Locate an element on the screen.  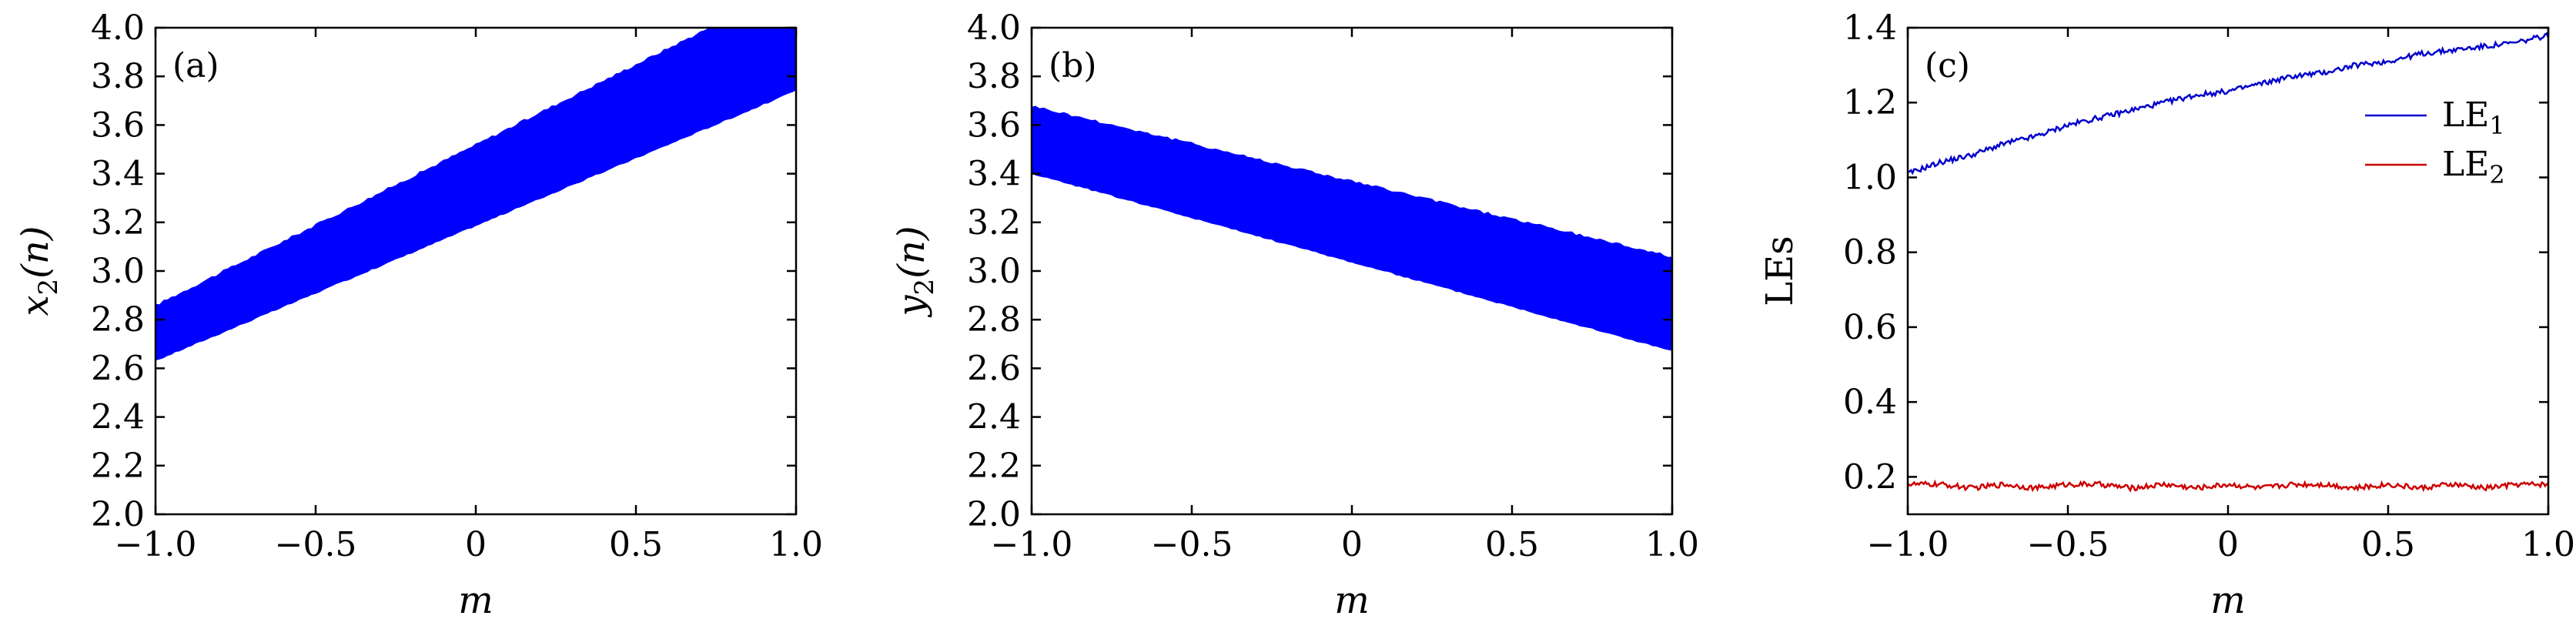
panel-label: (c) is located at coordinates (1948, 65).